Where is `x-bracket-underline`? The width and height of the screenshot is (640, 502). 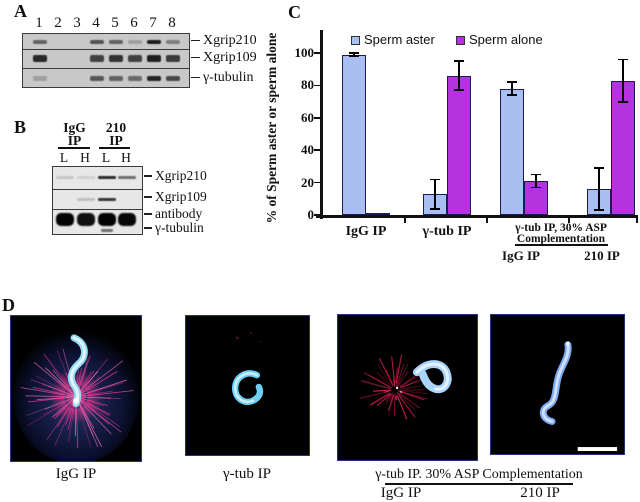
x-bracket-underline is located at coordinates (561, 245).